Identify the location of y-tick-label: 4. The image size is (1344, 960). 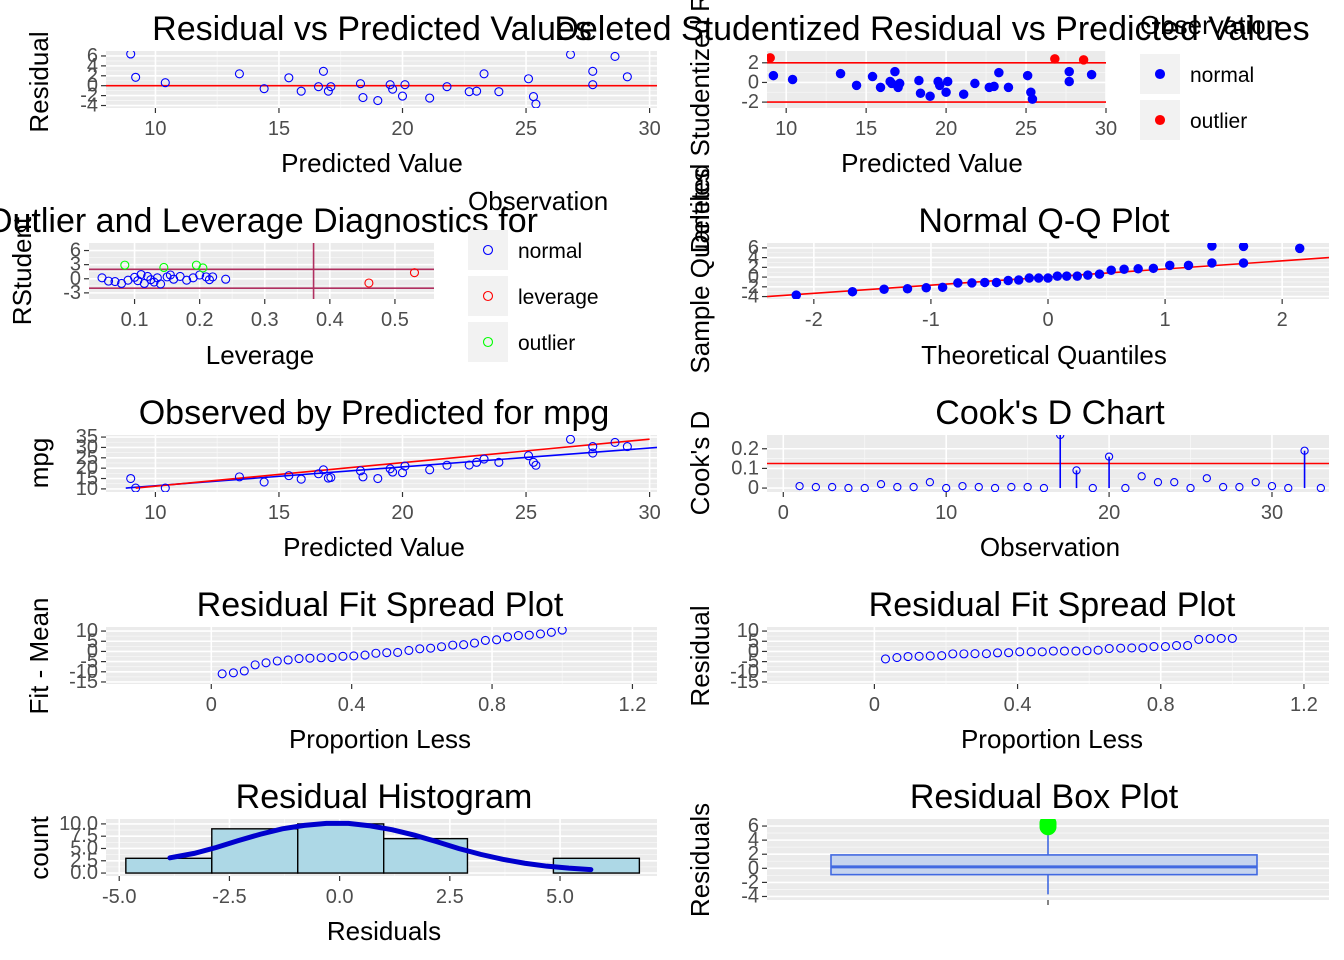
(92, 66).